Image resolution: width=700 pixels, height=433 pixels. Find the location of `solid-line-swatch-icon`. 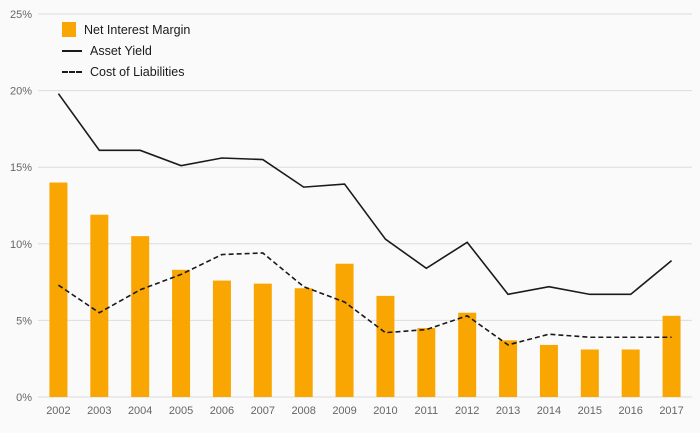

solid-line-swatch-icon is located at coordinates (72, 51).